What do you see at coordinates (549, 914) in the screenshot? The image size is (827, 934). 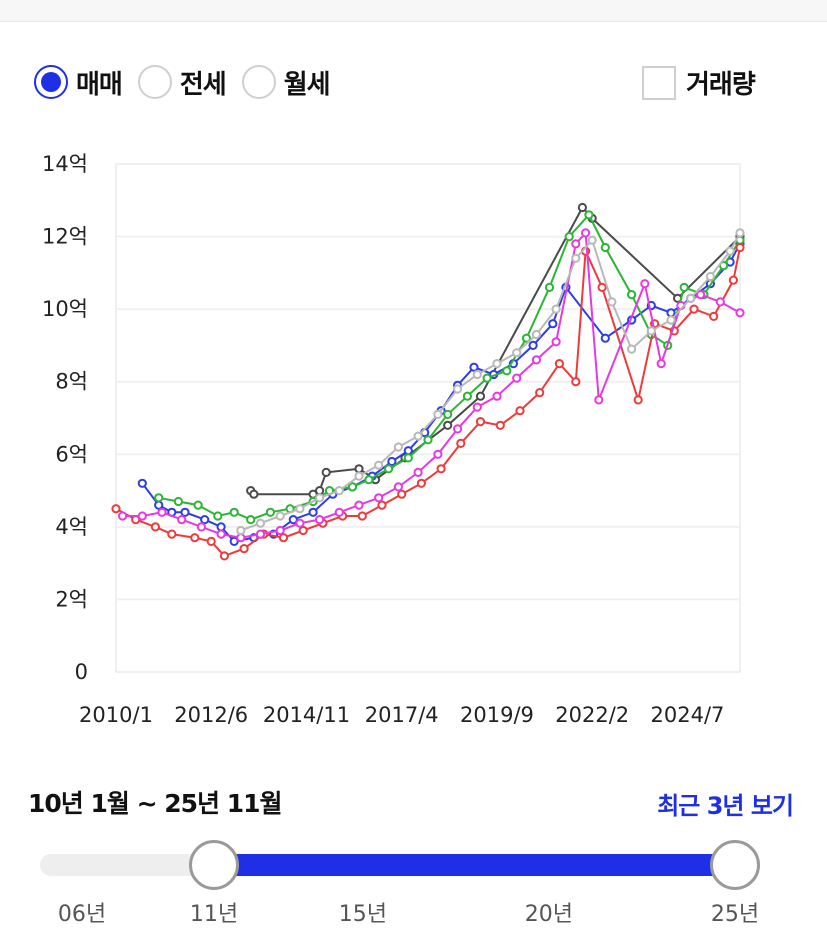 I see `slider-tick-label: 20년` at bounding box center [549, 914].